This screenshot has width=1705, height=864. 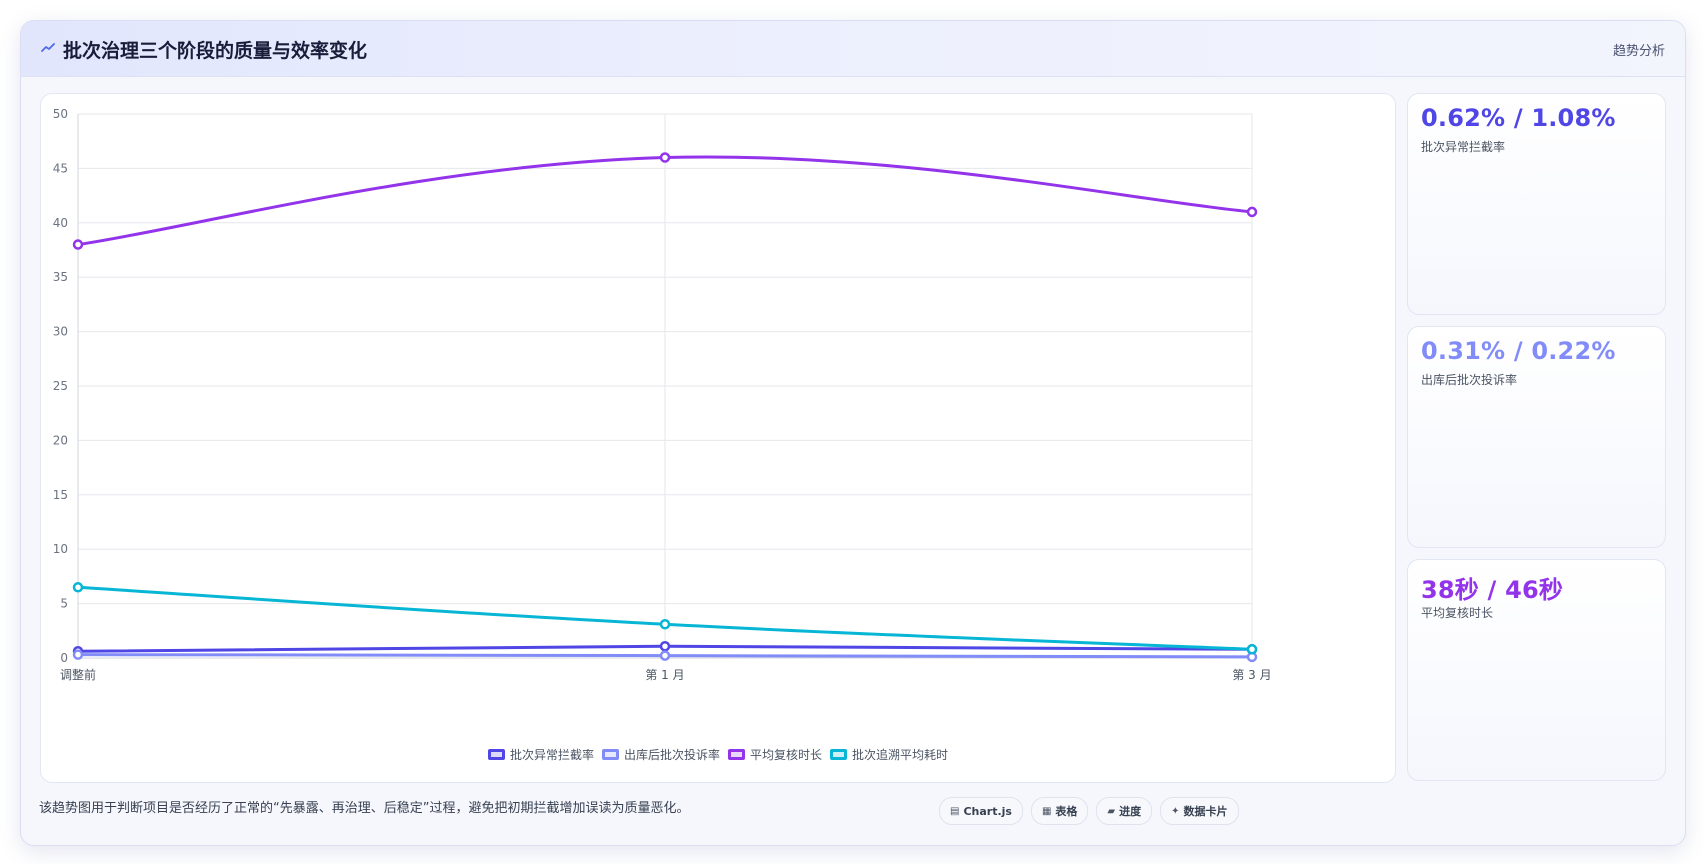 I want to click on chip-table: ▦ 表格, so click(x=1059, y=811).